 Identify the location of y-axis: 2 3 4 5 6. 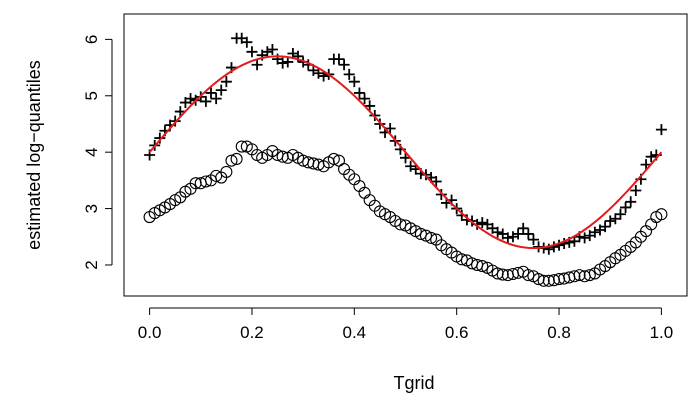
(97, 152).